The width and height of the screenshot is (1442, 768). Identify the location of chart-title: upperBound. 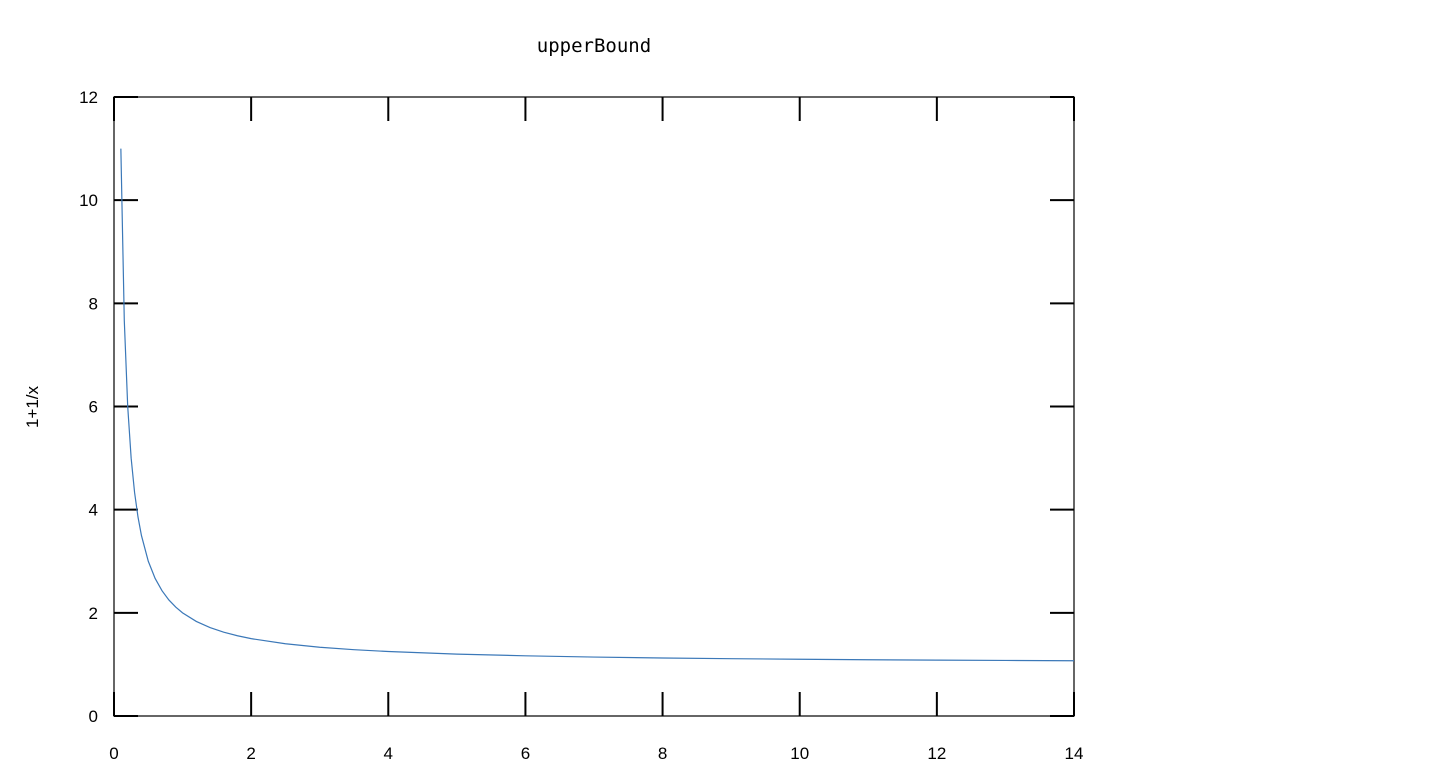
(594, 46).